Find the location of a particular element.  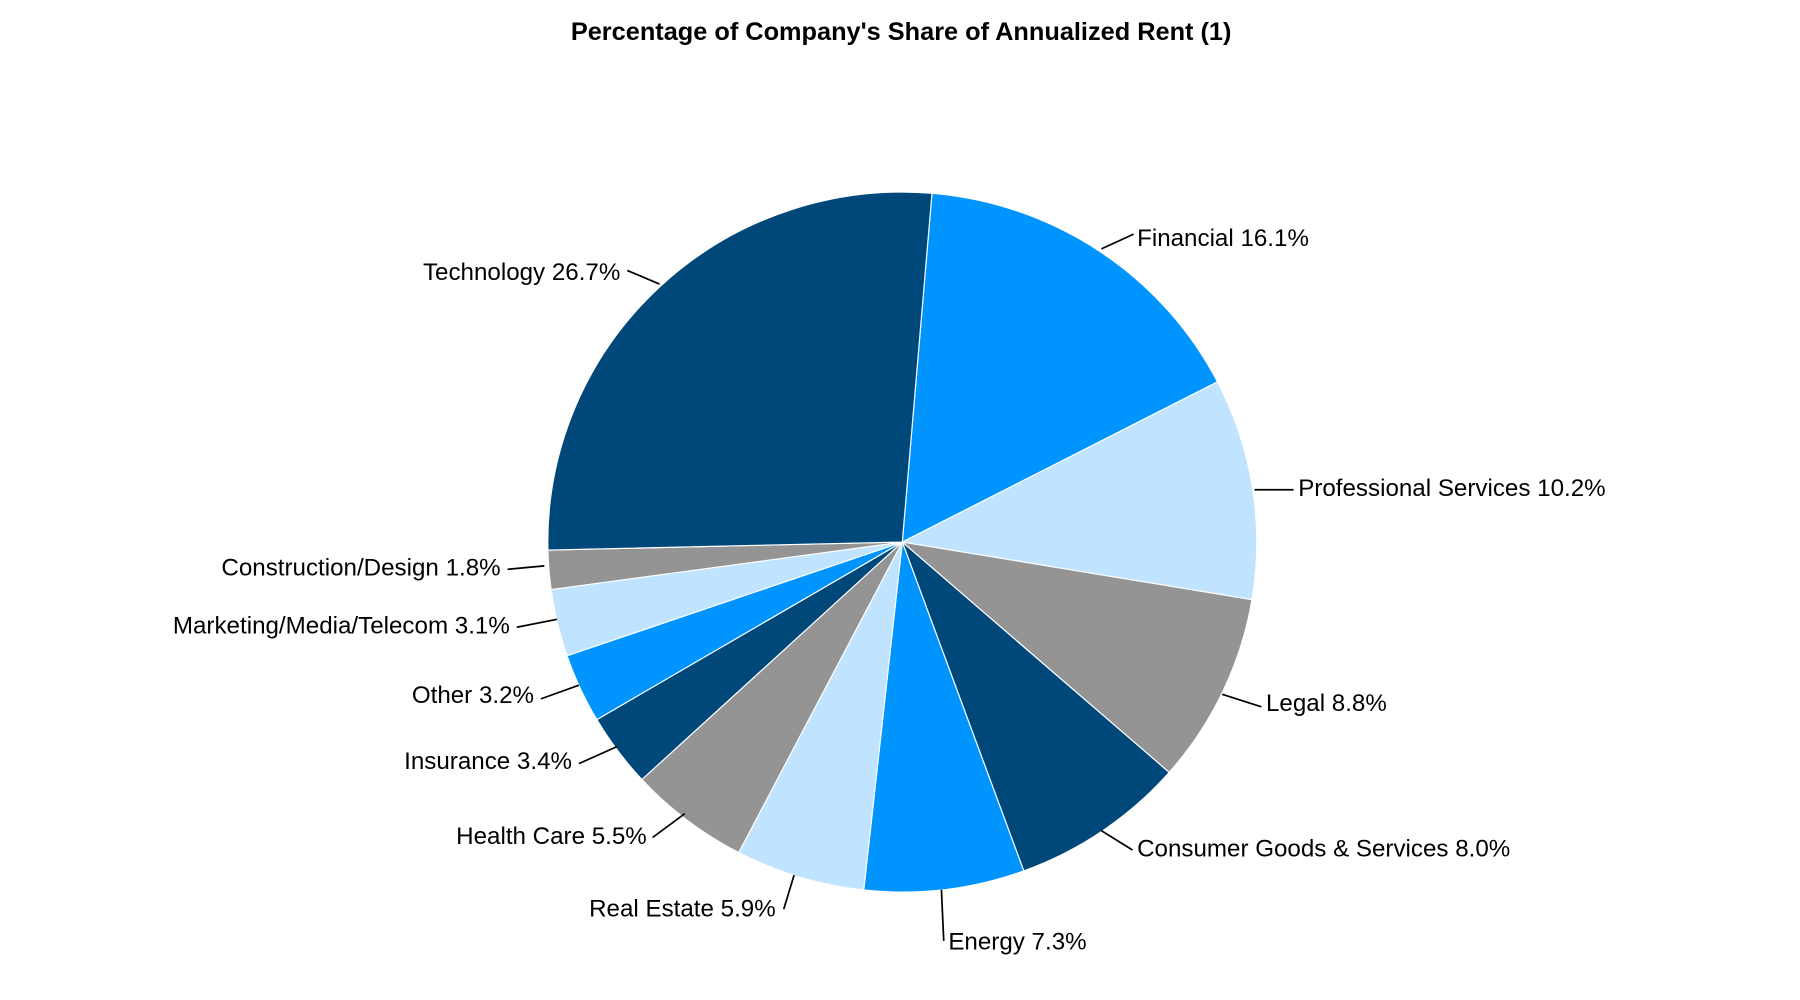

data-label: Legal 8.8% is located at coordinates (1326, 703).